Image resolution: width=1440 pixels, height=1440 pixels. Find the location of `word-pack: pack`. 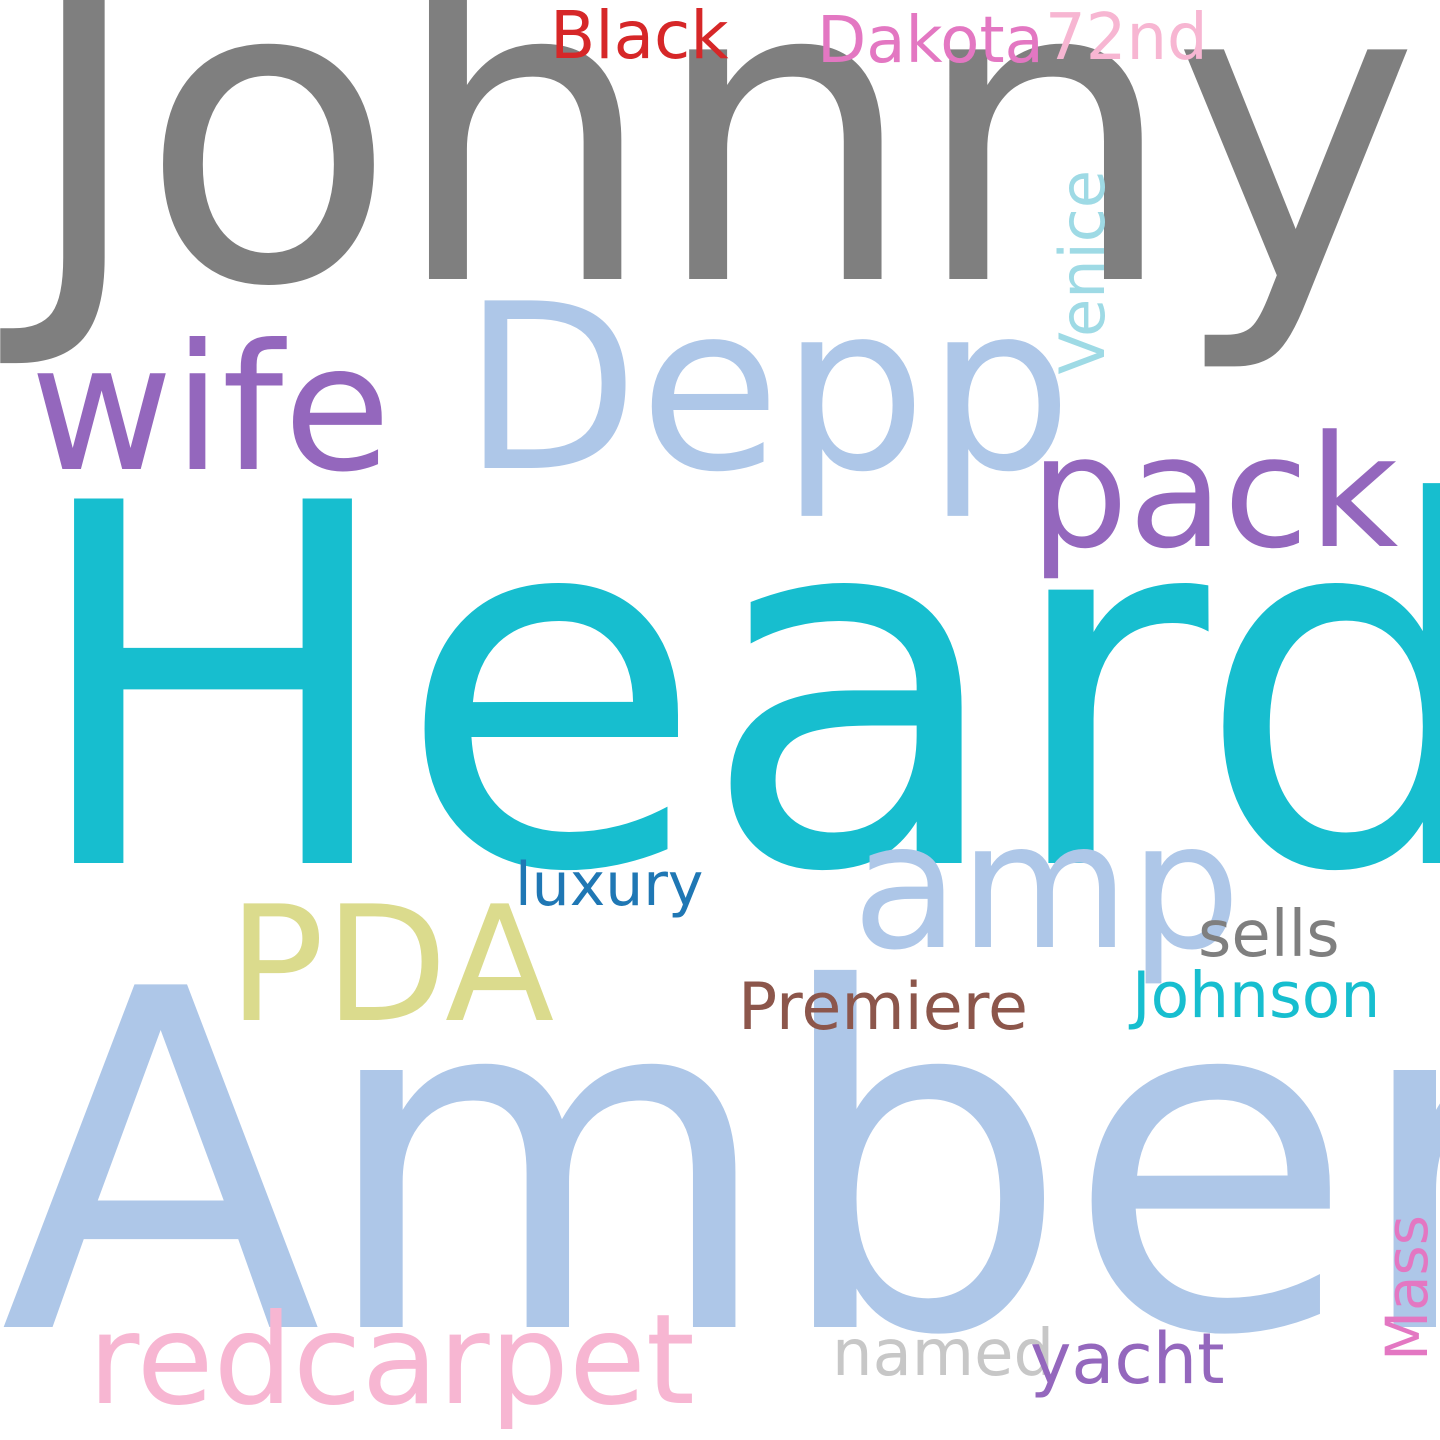

word-pack: pack is located at coordinates (1214, 492).